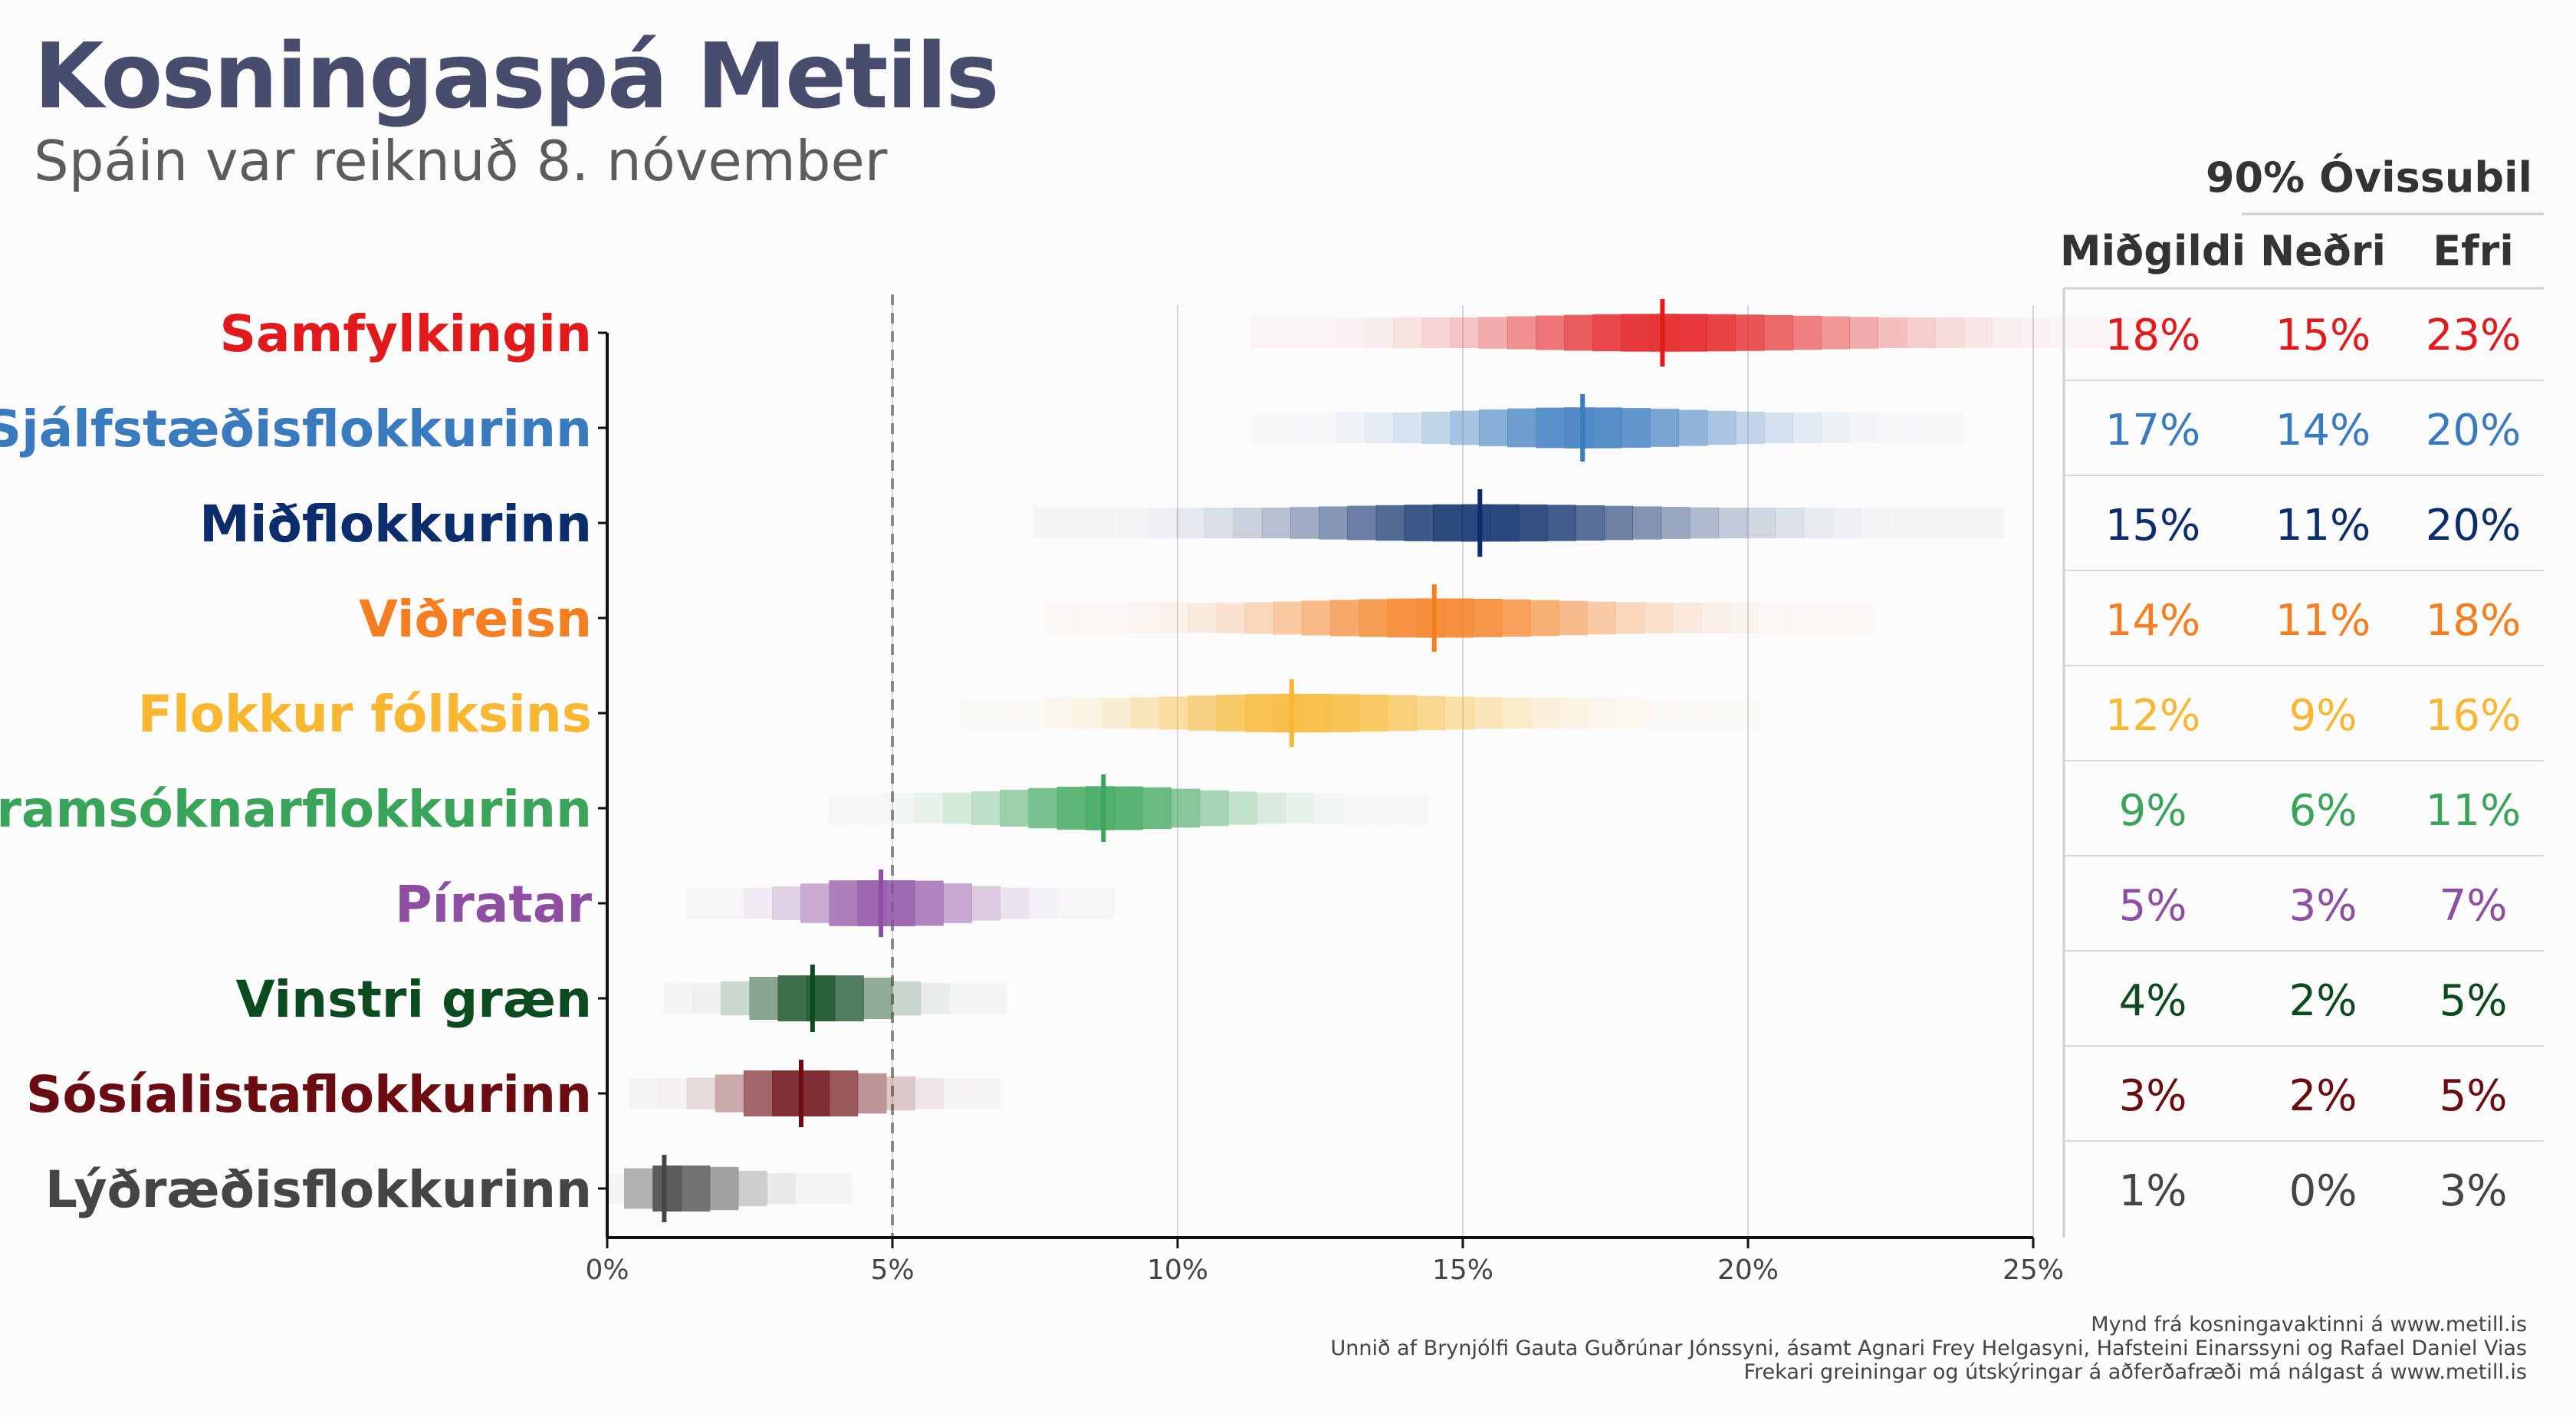  Describe the element at coordinates (2323, 1001) in the screenshot. I see `table-cell-lower: 2%` at that location.